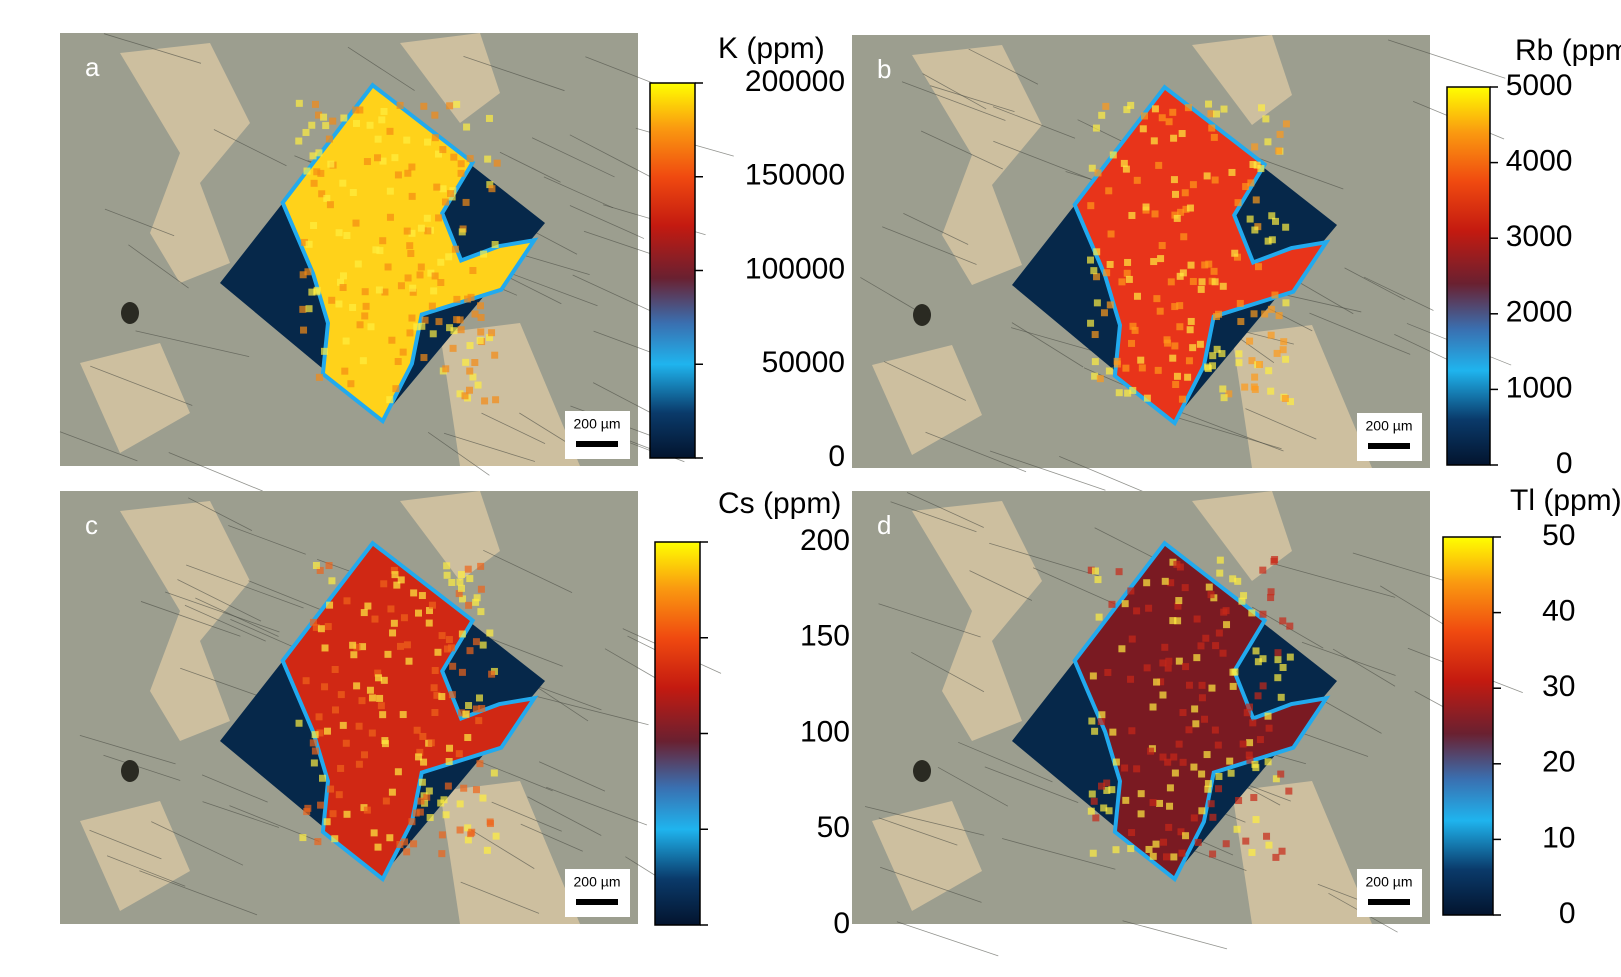 The width and height of the screenshot is (1621, 977). Describe the element at coordinates (922, 771) in the screenshot. I see `inclusion` at that location.